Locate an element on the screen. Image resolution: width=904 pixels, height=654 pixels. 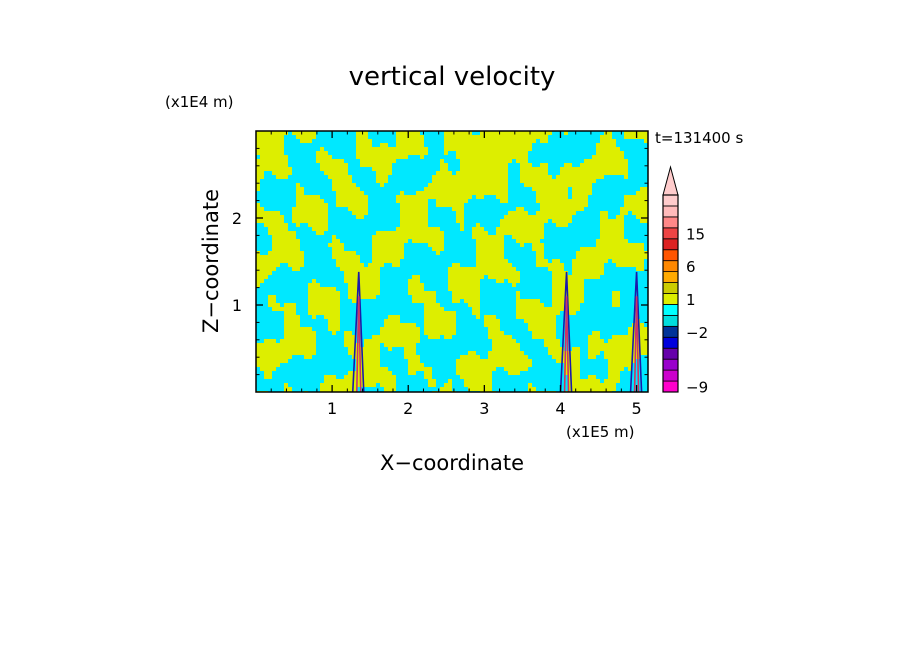
y-axis-label: Z−coordinate is located at coordinates (211, 261).